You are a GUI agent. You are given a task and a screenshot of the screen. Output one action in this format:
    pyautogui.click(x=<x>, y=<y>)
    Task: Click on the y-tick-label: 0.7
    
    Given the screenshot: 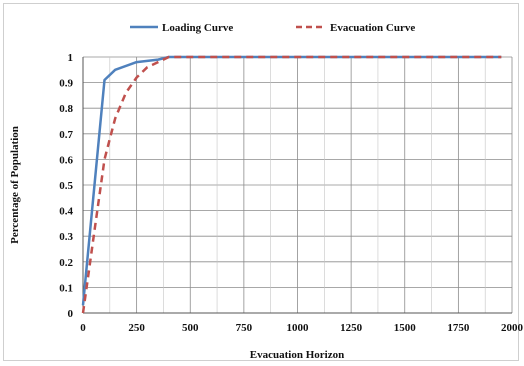 What is the action you would take?
    pyautogui.click(x=66, y=135)
    